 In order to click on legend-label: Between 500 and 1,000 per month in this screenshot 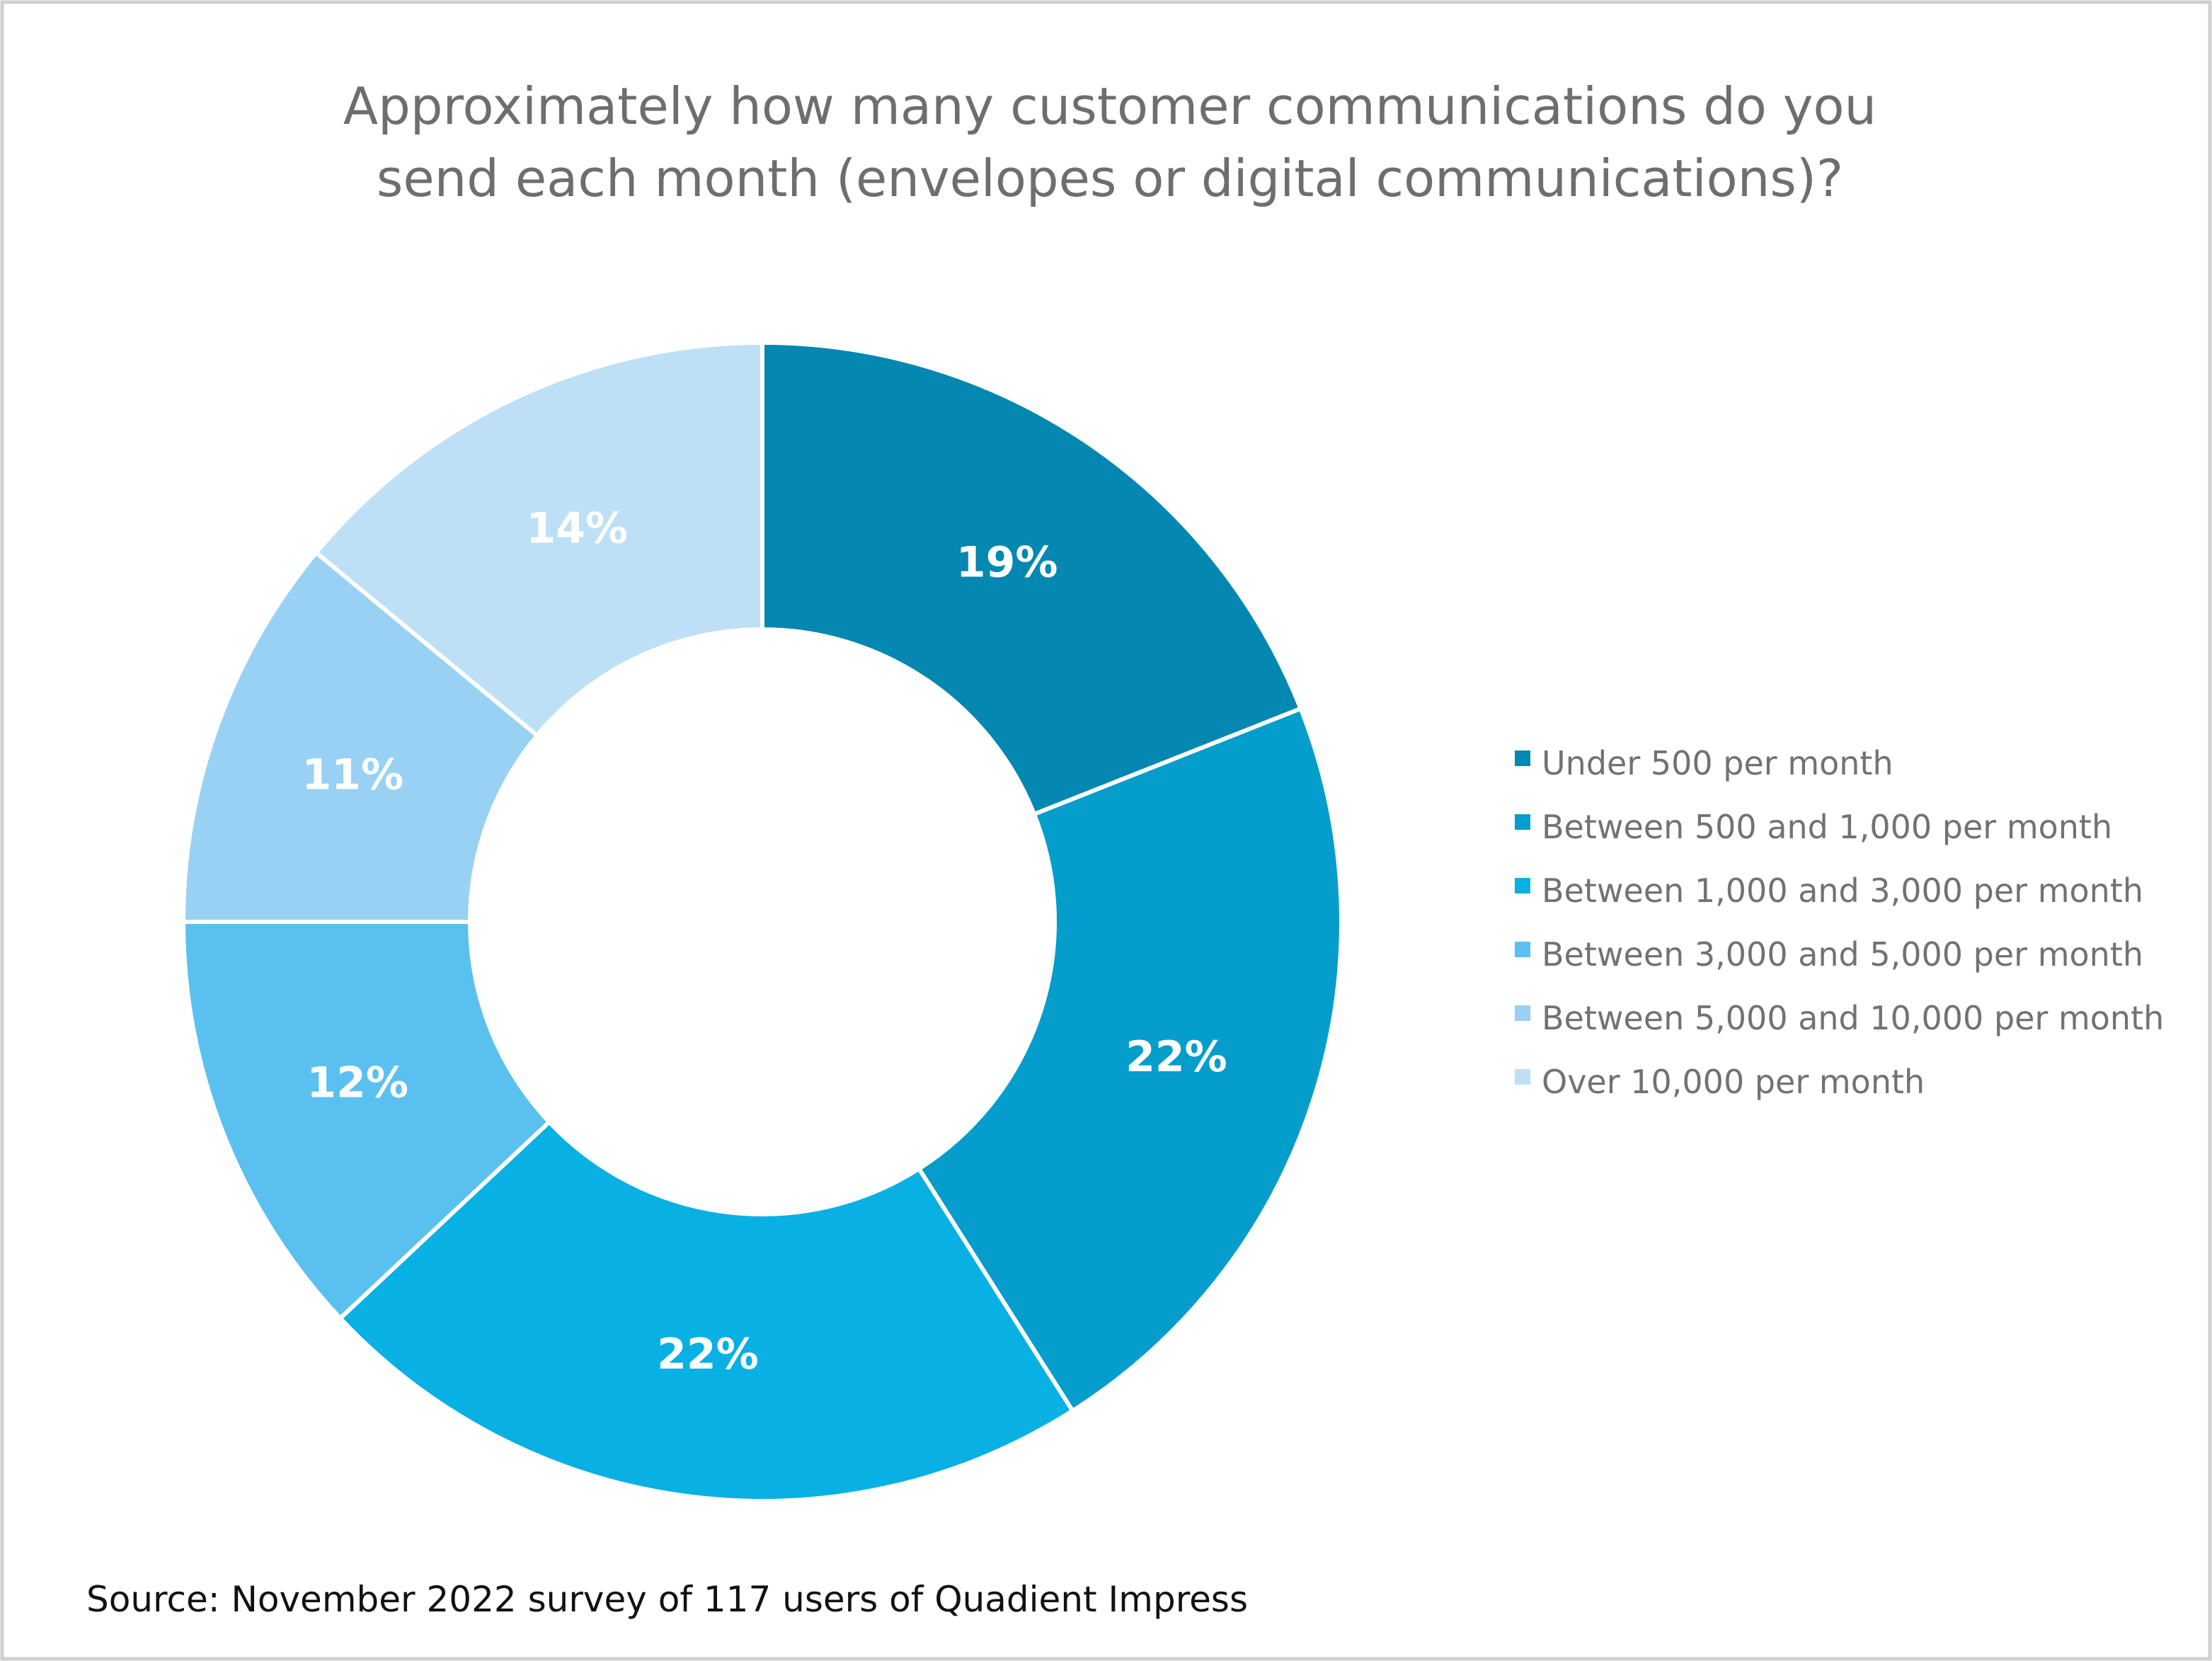, I will do `click(1827, 827)`.